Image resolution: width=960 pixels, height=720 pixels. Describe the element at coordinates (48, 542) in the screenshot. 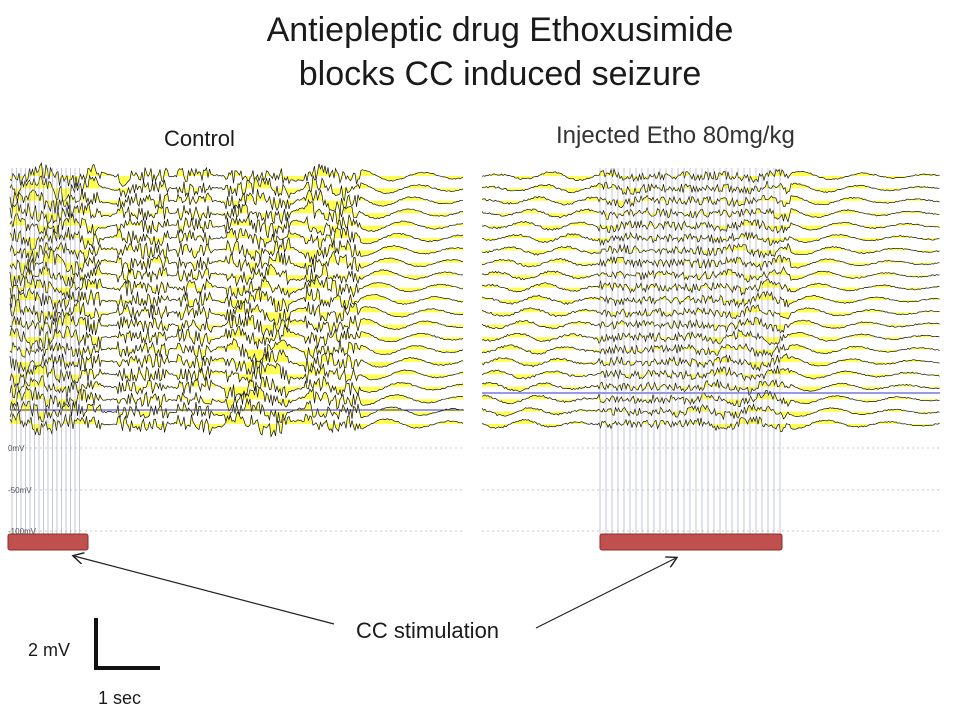

I see `control-stim-bar` at that location.